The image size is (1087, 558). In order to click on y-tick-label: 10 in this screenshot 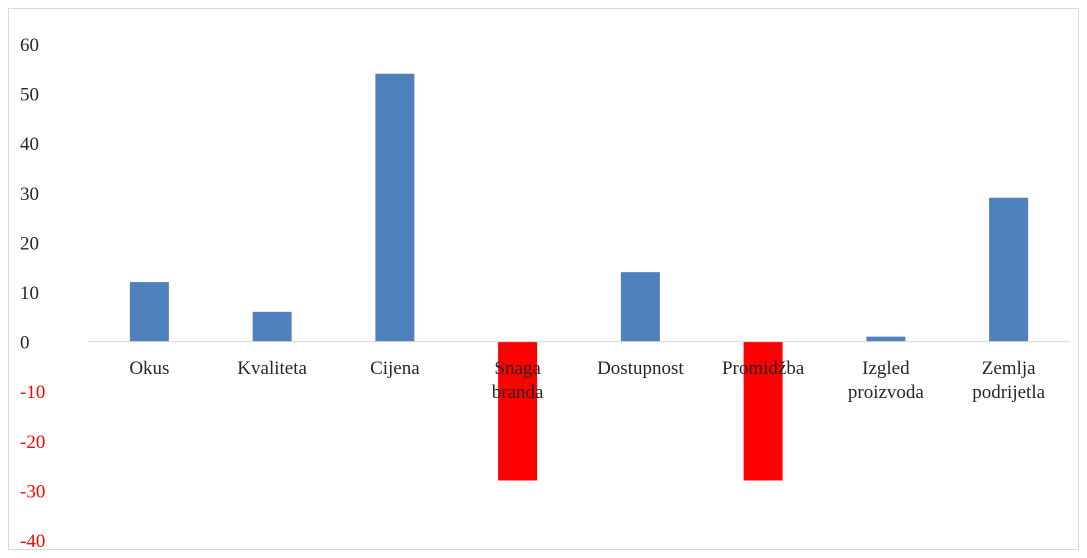, I will do `click(29, 293)`.